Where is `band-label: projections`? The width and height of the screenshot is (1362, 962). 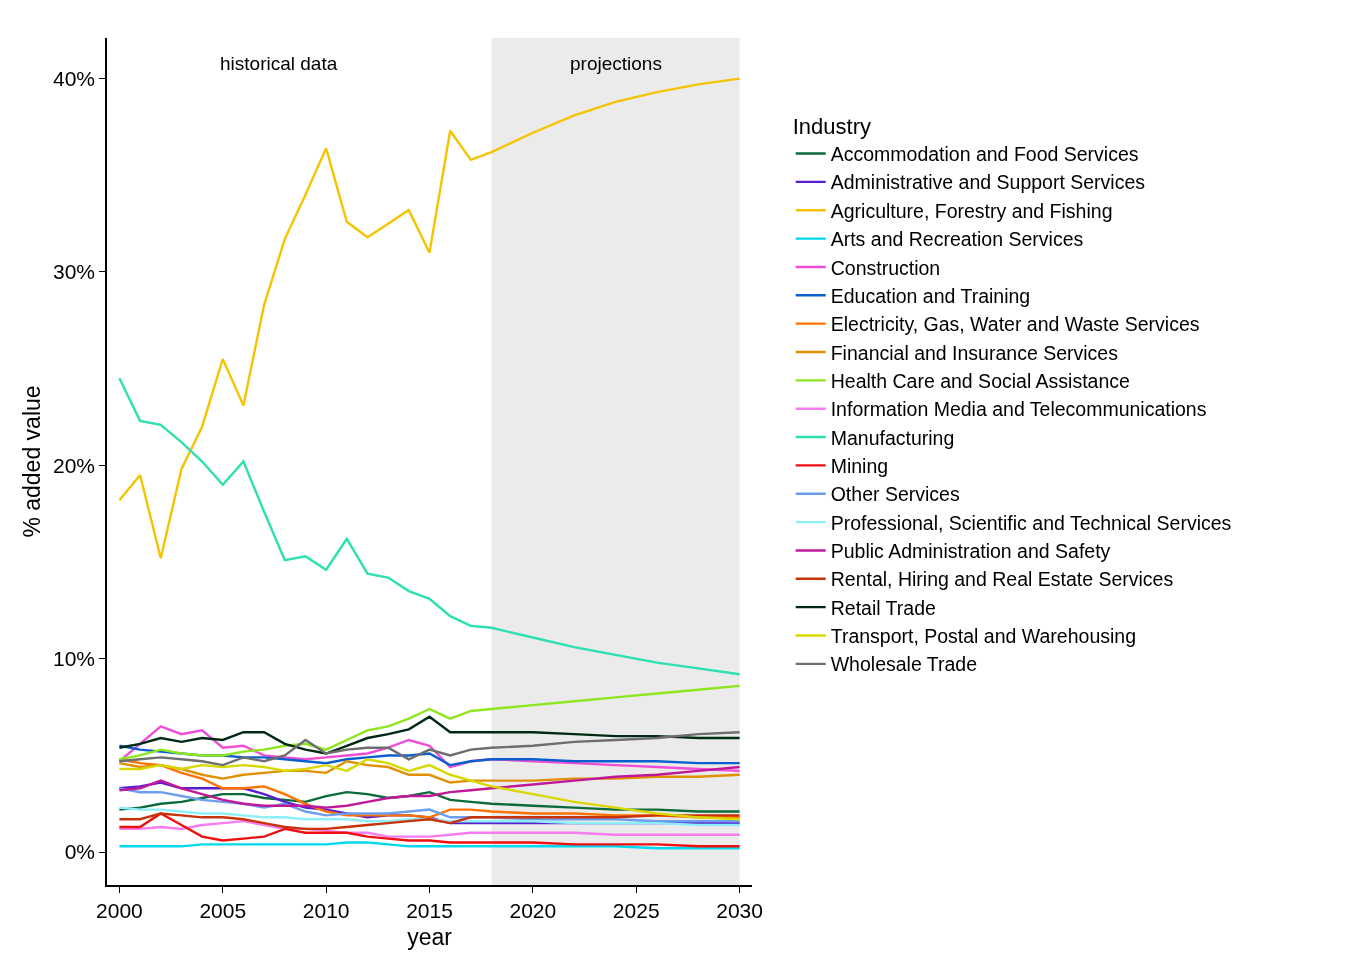 band-label: projections is located at coordinates (616, 63).